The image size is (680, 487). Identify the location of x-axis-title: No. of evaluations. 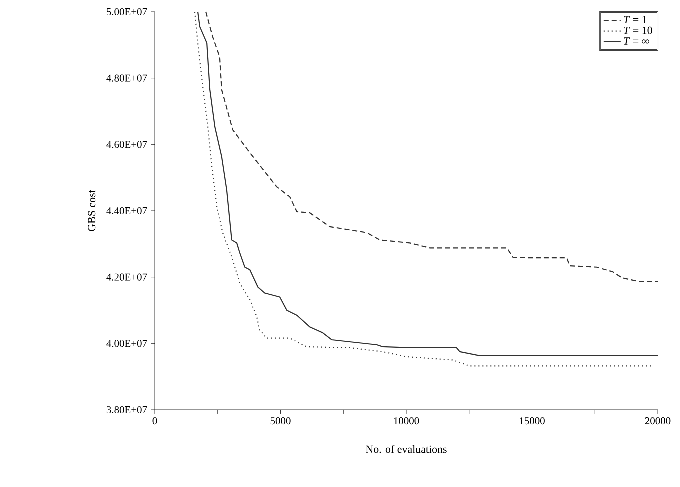
(406, 449).